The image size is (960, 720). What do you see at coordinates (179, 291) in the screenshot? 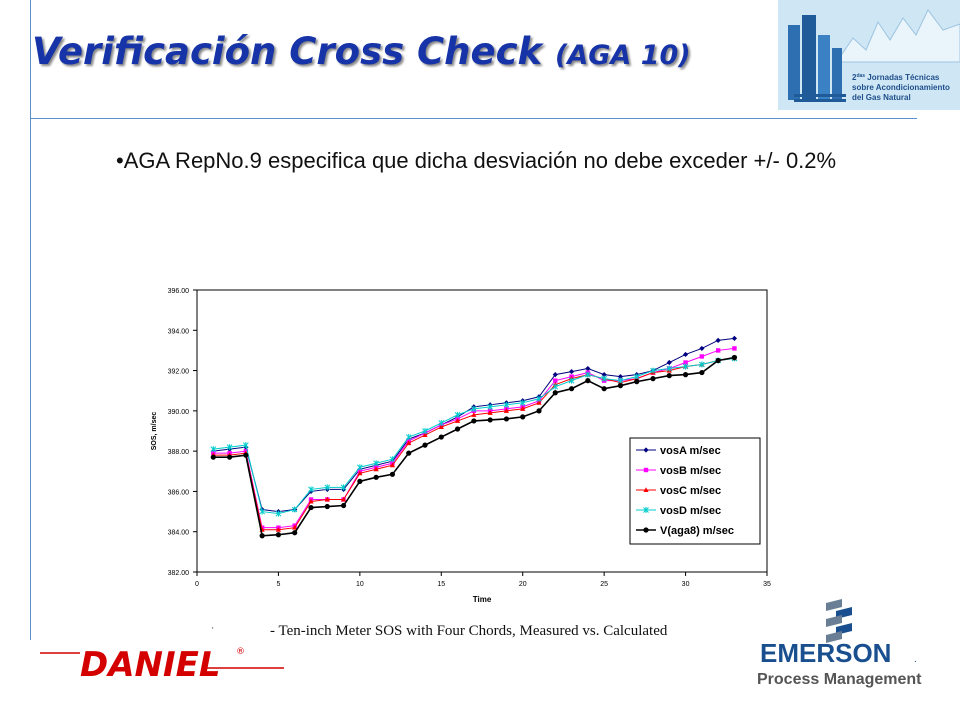
I see `y-tick-label: 396.00` at bounding box center [179, 291].